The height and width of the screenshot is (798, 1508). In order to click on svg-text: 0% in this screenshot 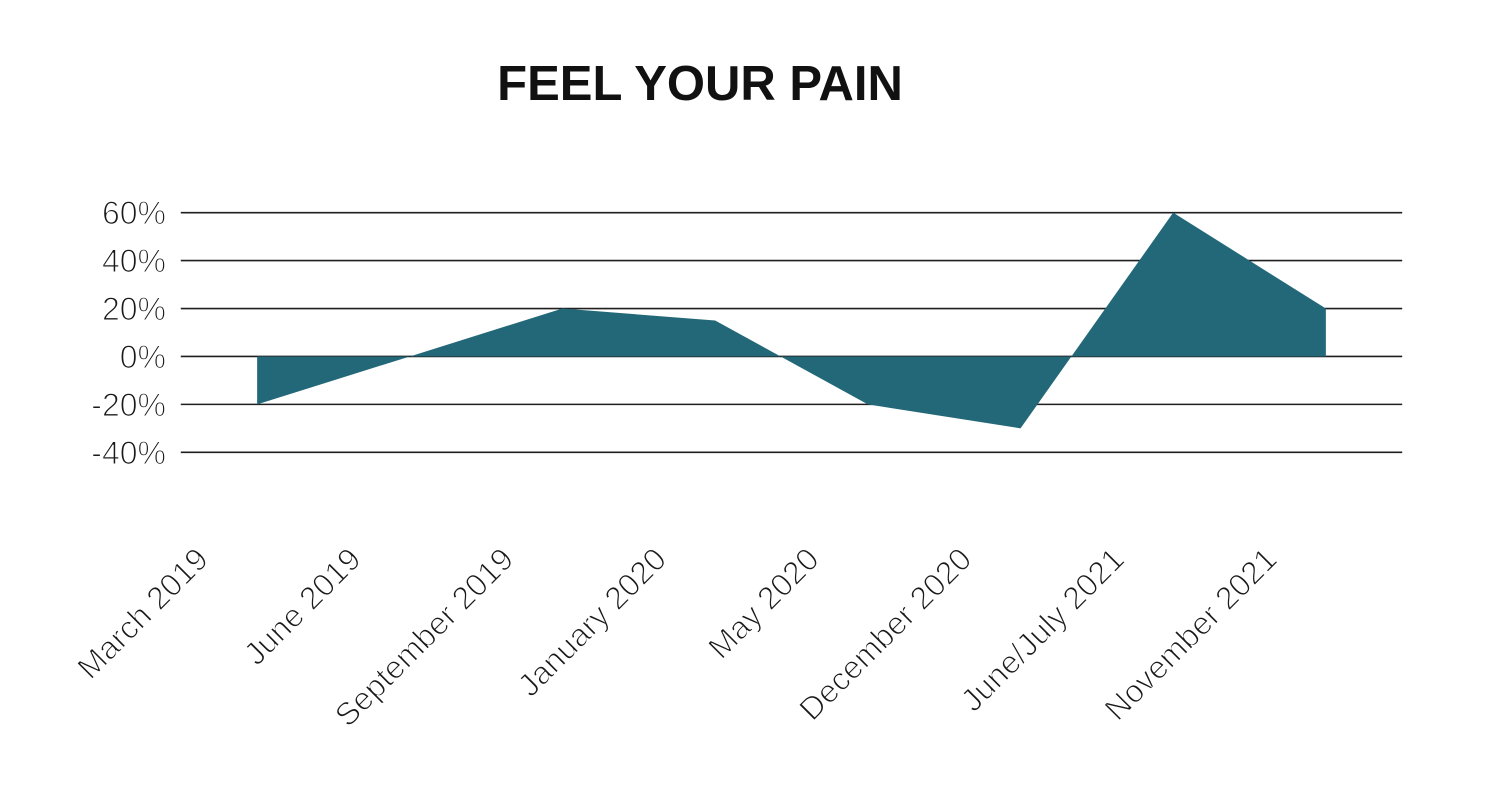, I will do `click(143, 357)`.